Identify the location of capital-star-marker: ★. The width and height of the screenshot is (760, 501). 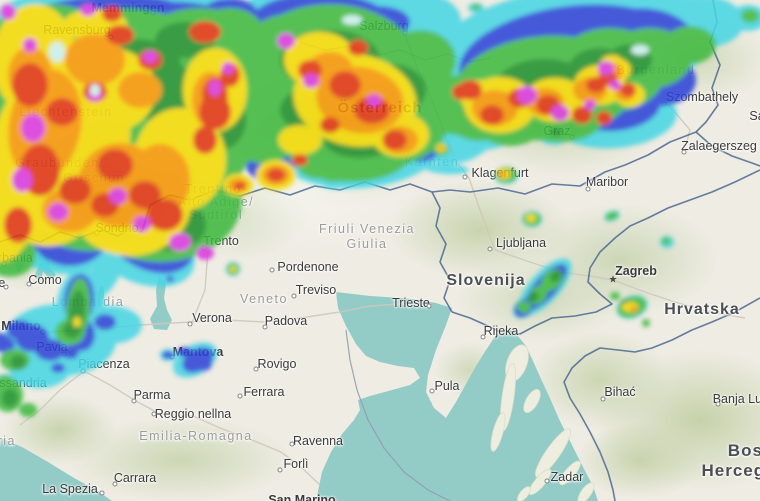
(613, 280).